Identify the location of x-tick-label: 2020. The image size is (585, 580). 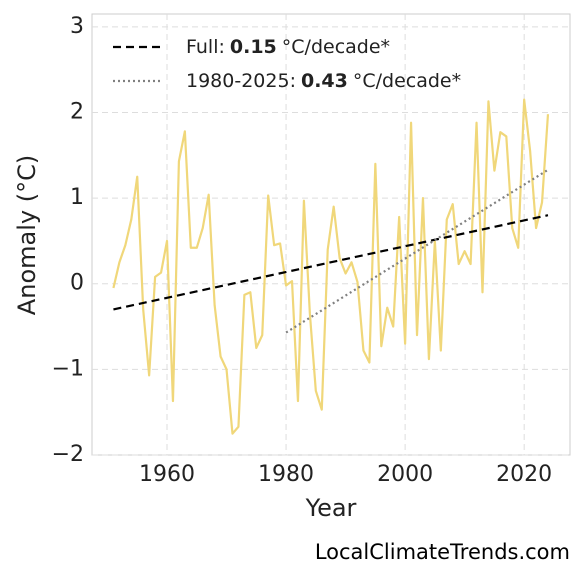
(524, 474).